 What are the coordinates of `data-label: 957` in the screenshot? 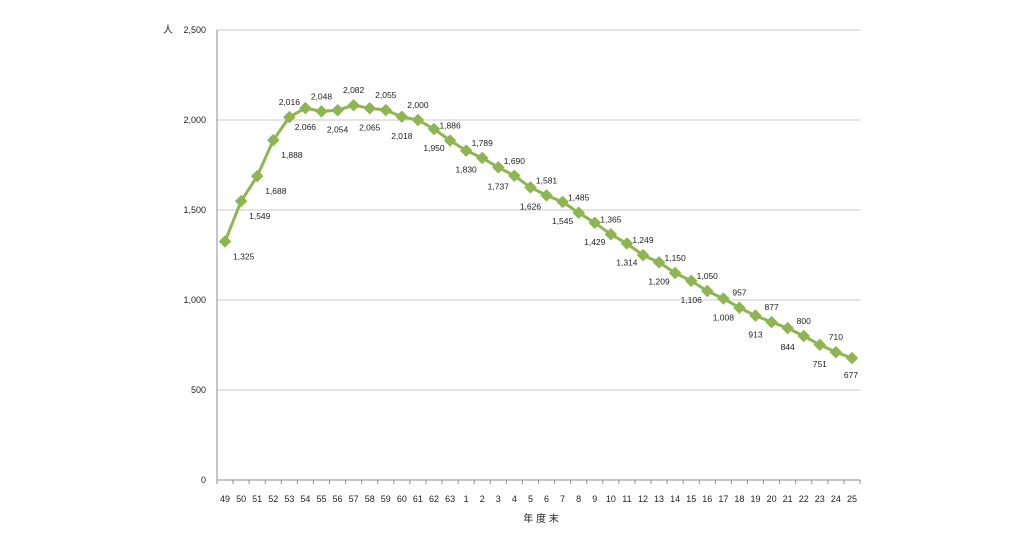 It's located at (739, 293).